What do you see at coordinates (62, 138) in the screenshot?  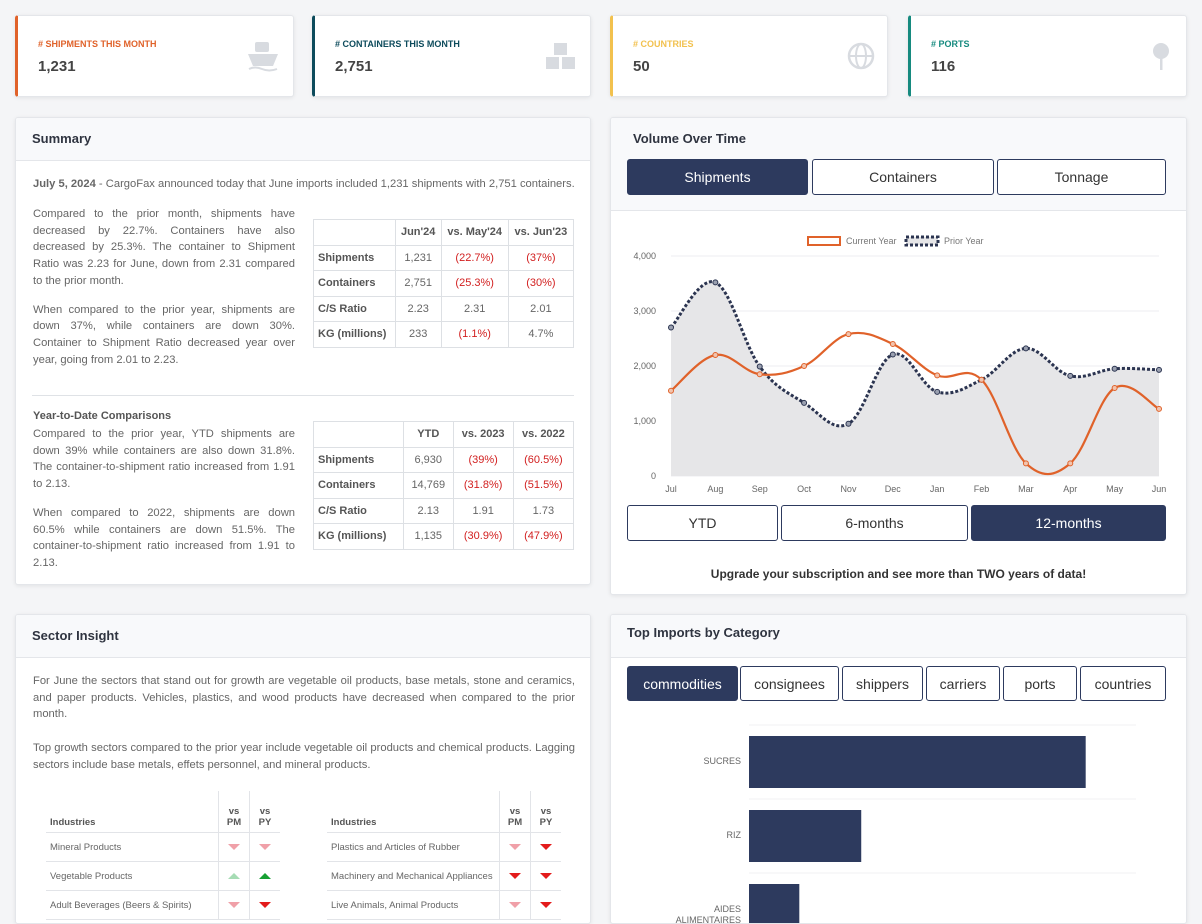 I see `card-title: Summary` at bounding box center [62, 138].